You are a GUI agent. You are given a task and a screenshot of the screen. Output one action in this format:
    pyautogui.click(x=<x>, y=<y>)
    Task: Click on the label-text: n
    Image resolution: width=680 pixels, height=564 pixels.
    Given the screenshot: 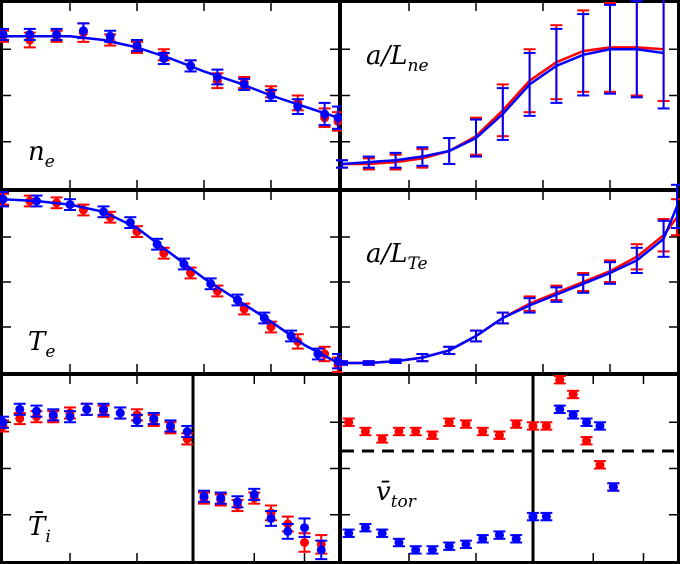 What is the action you would take?
    pyautogui.click(x=36, y=152)
    